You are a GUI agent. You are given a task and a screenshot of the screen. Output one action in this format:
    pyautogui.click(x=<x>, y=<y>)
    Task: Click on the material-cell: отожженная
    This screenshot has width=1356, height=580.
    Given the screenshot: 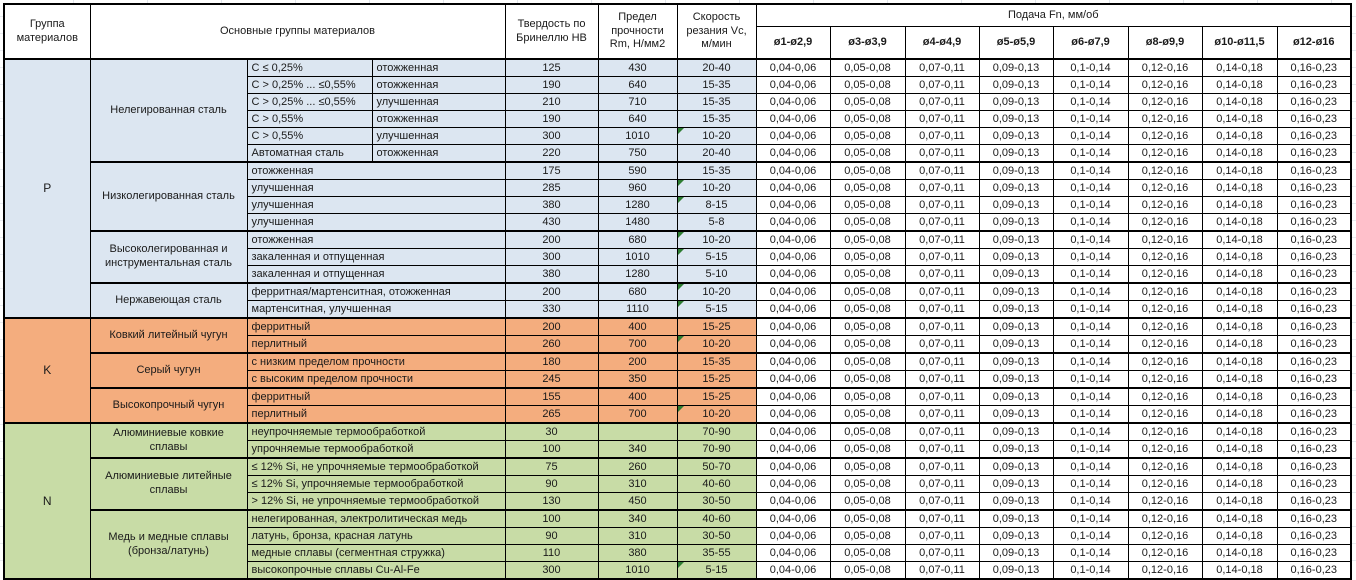 What is the action you would take?
    pyautogui.click(x=376, y=170)
    